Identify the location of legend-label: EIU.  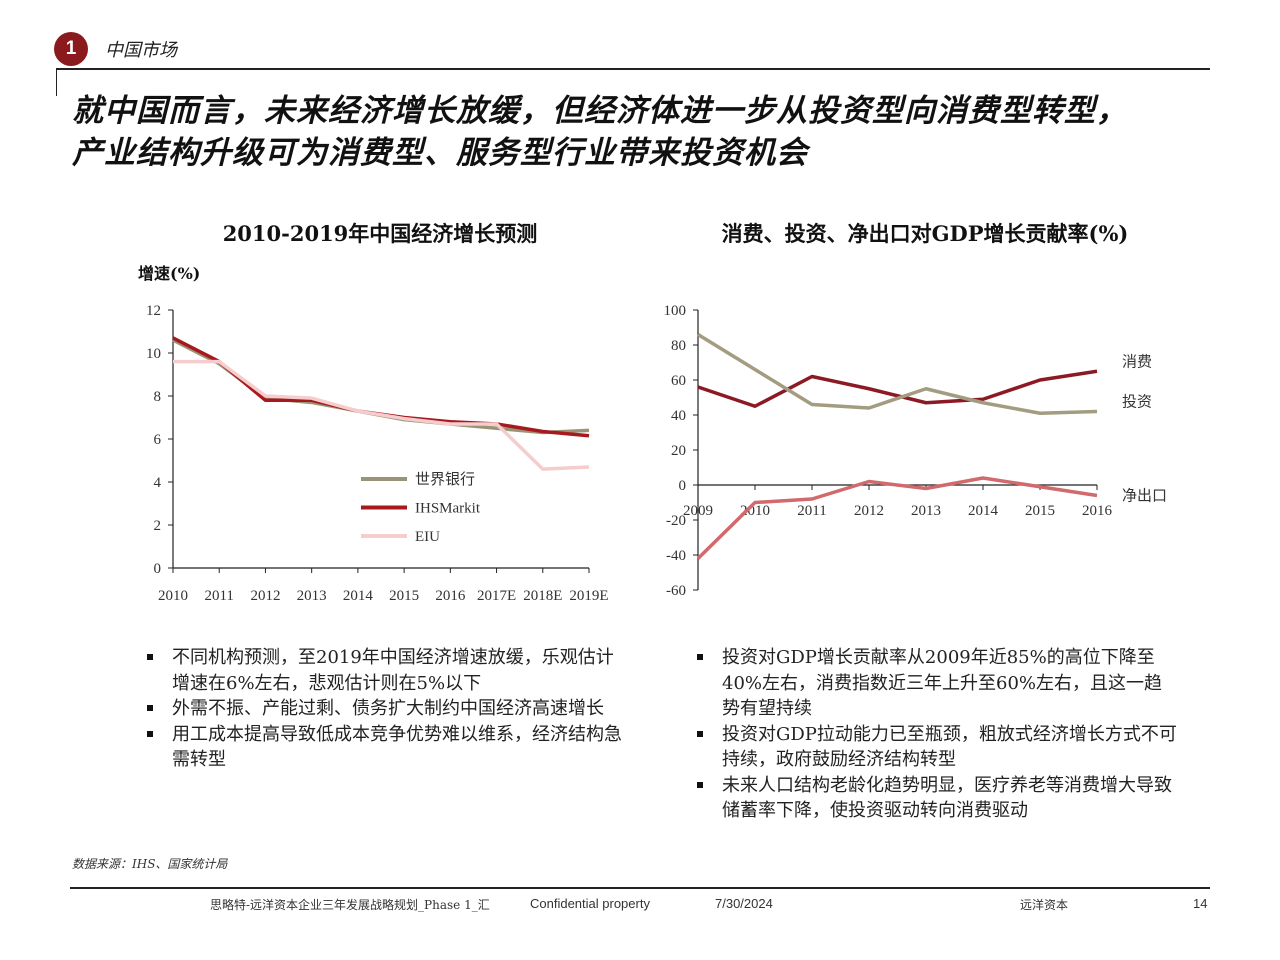
(427, 537).